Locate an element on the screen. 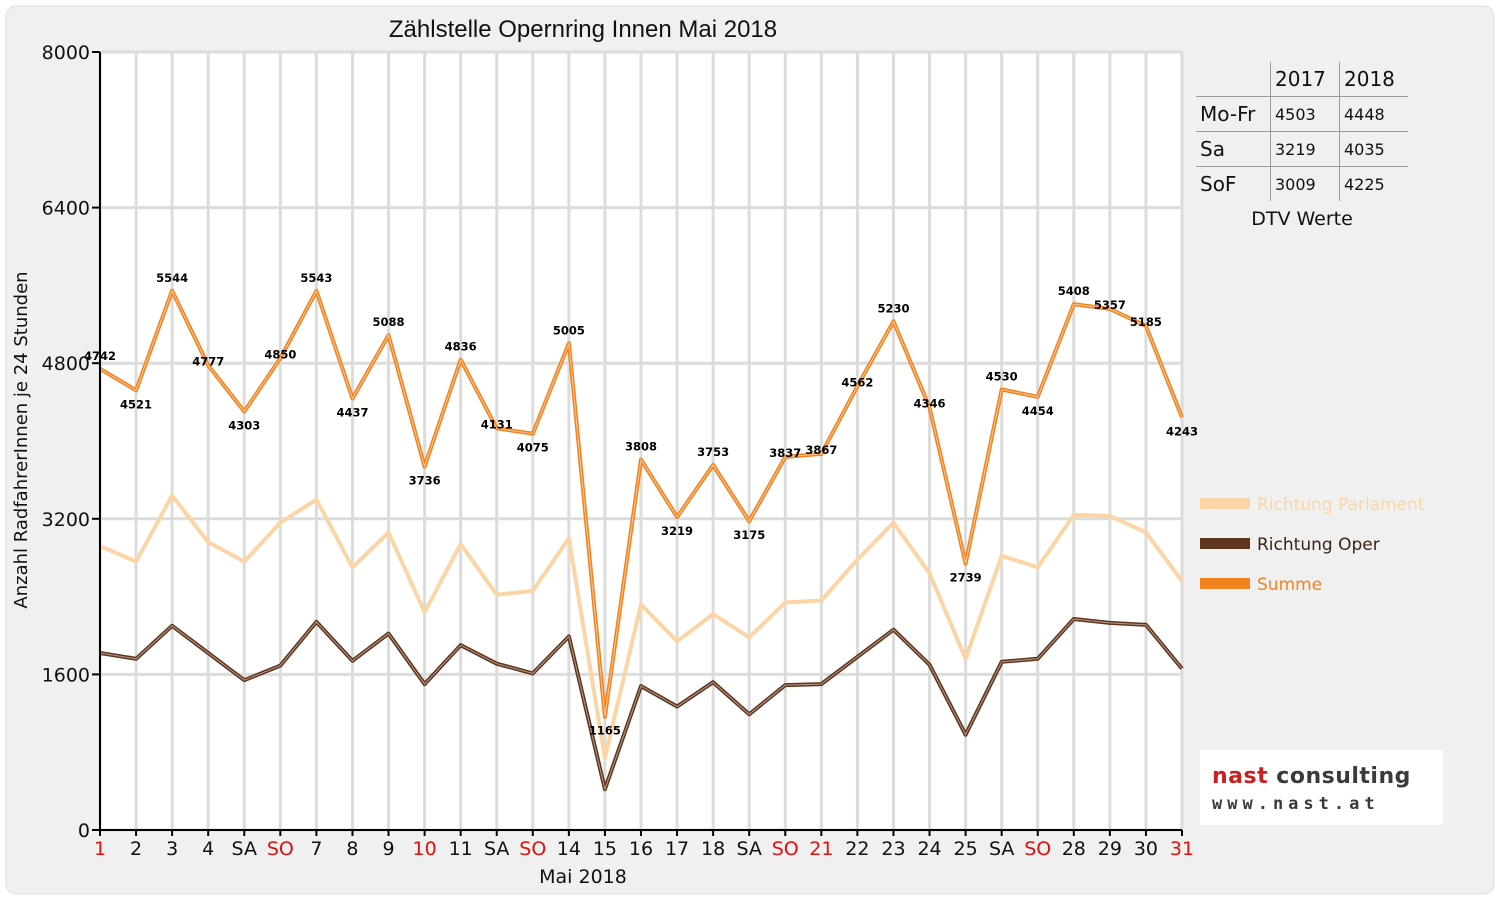  data-label: 3837 is located at coordinates (785, 453).